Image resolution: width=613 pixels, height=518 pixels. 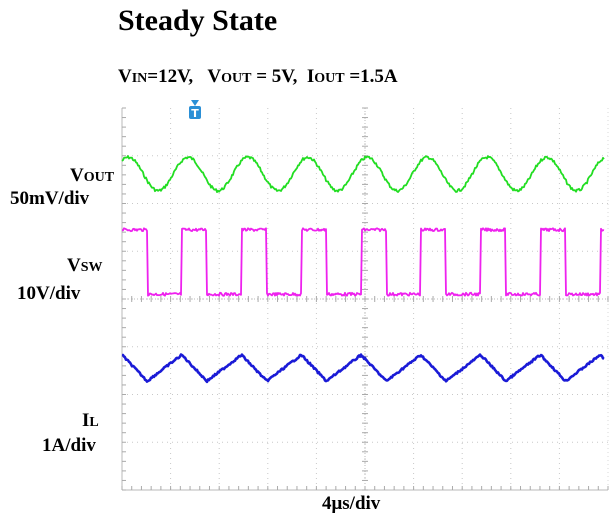 What do you see at coordinates (195, 113) in the screenshot?
I see `trigger-letter: T` at bounding box center [195, 113].